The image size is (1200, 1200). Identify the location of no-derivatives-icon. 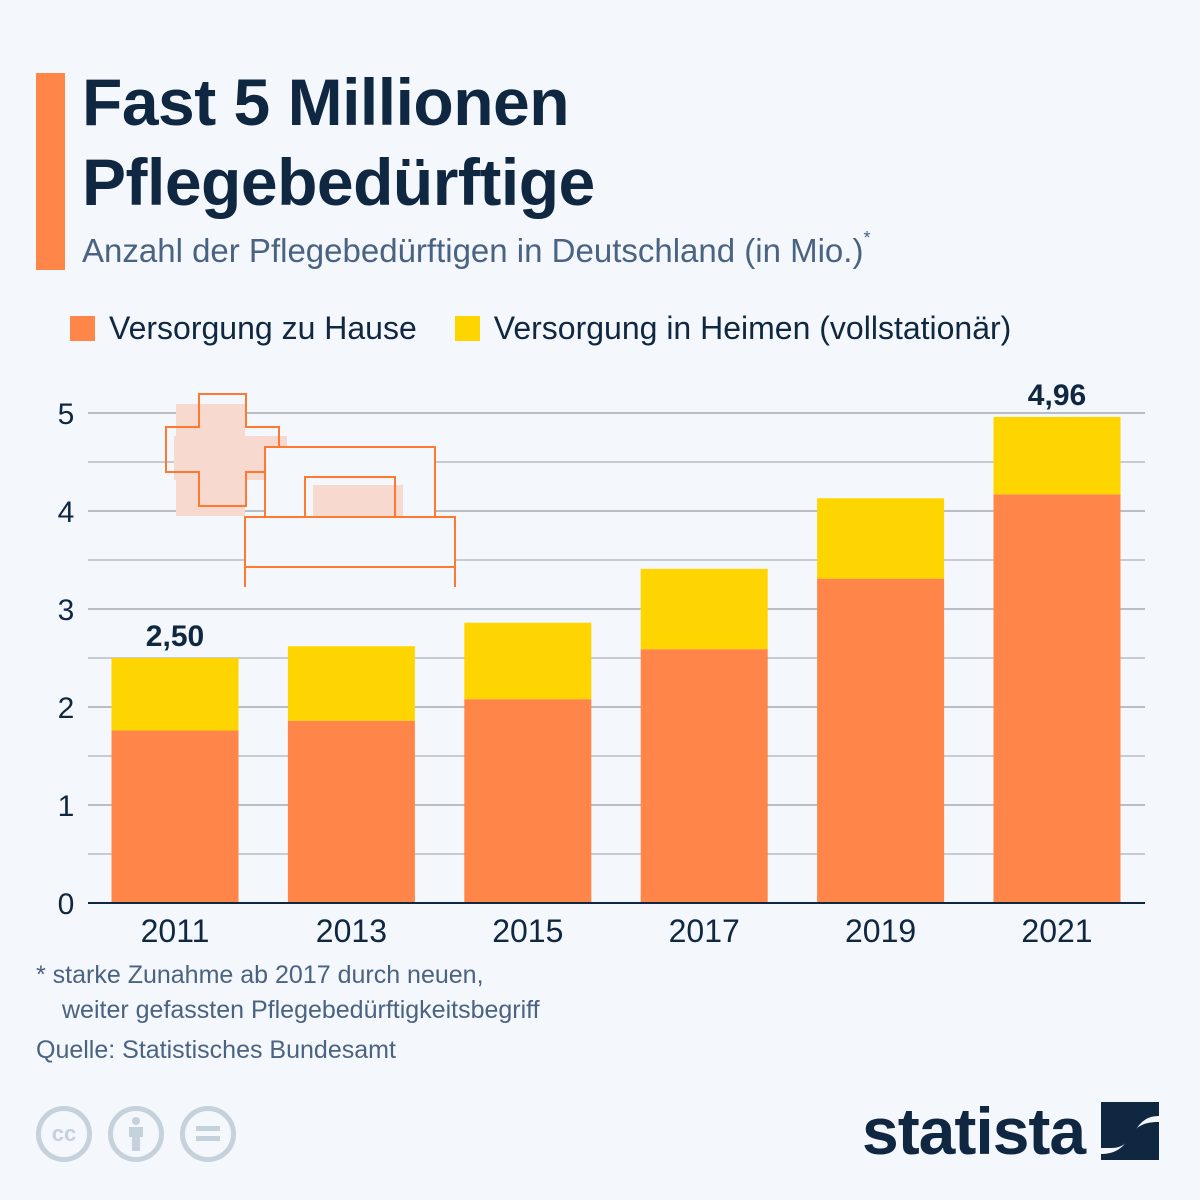
(208, 1134).